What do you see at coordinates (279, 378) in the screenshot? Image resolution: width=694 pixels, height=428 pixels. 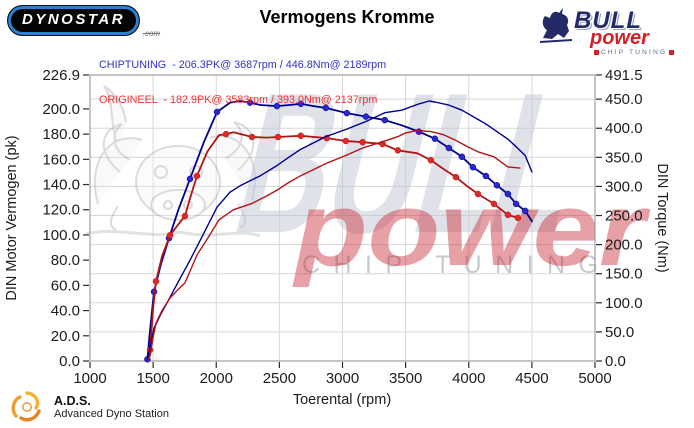 I see `svg-text: 2500` at bounding box center [279, 378].